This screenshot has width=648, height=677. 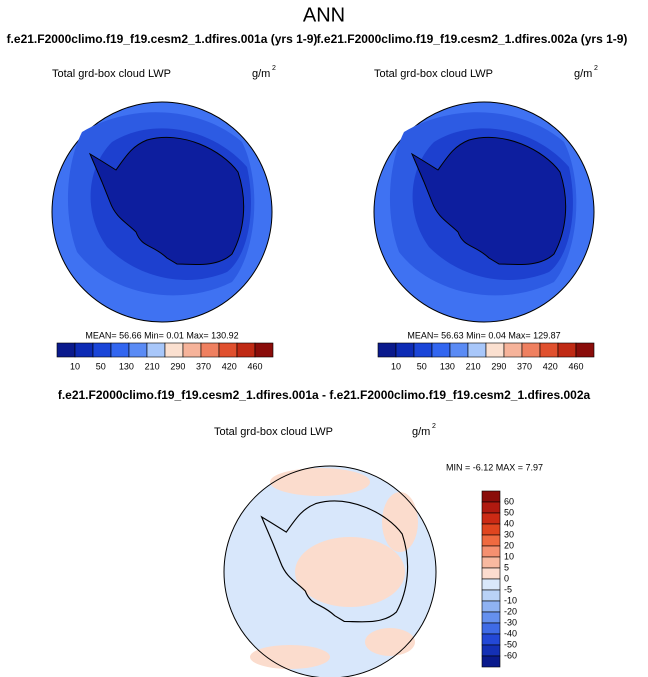 I want to click on stats: MEAN= 56.66 Min= 0.01 Max= 130.92, so click(x=161, y=335).